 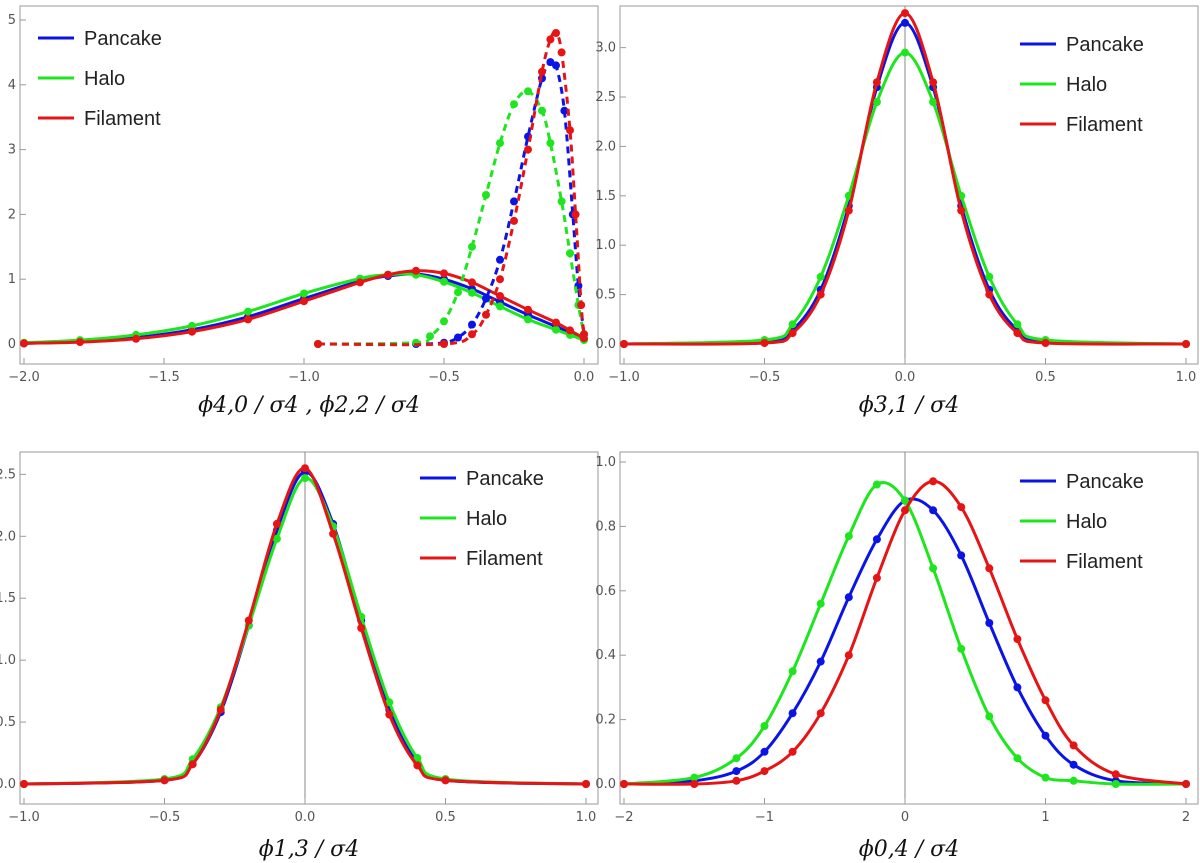 What do you see at coordinates (605, 146) in the screenshot?
I see `y-tick-label: 2.0` at bounding box center [605, 146].